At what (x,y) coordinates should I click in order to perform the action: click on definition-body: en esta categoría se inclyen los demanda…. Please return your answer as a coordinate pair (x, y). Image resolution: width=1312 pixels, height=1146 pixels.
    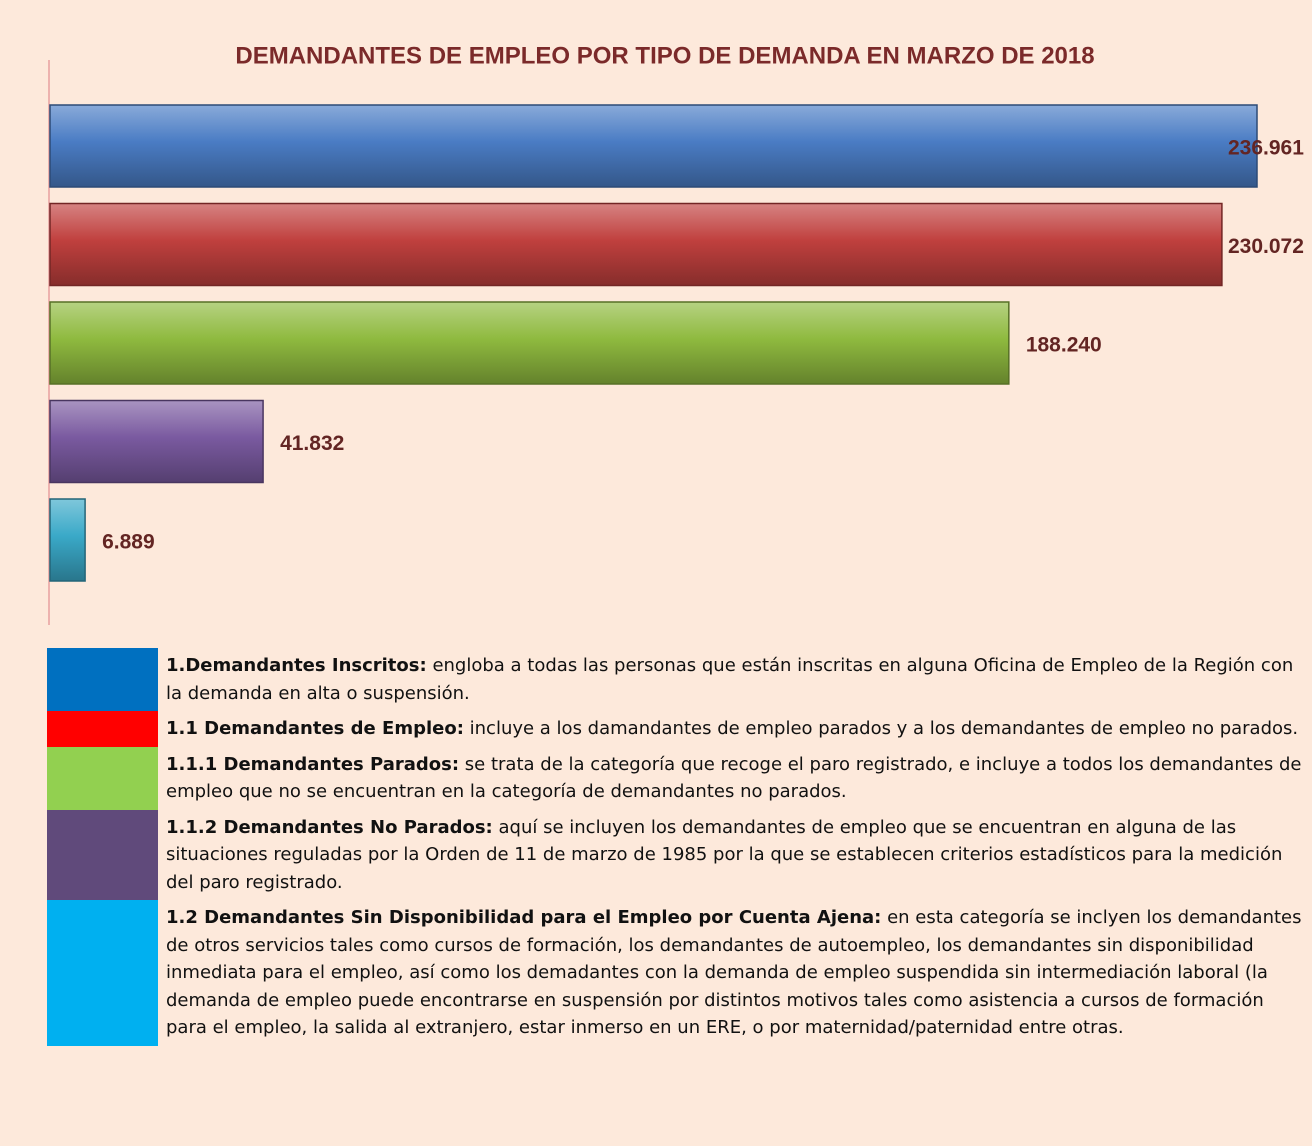
    Looking at the image, I should click on (734, 972).